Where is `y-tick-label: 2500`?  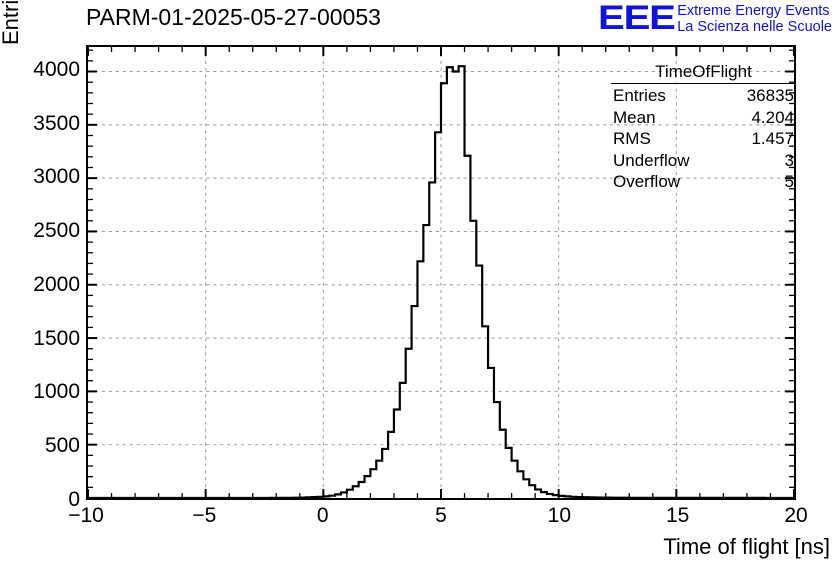 y-tick-label: 2500 is located at coordinates (56, 231).